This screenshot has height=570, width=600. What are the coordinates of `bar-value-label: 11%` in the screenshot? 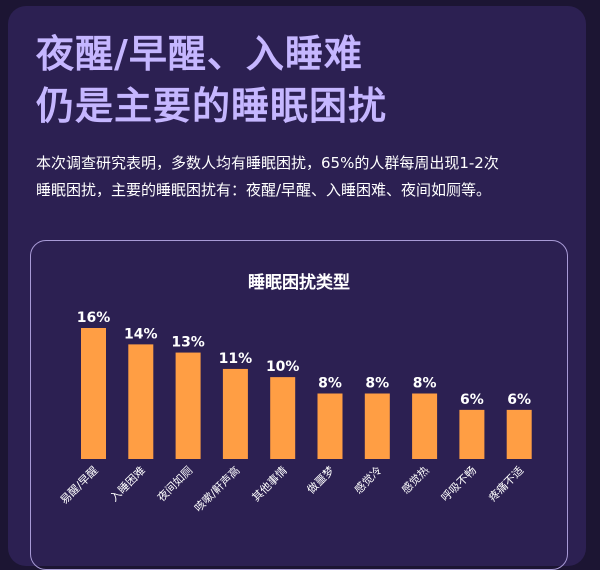 It's located at (236, 359).